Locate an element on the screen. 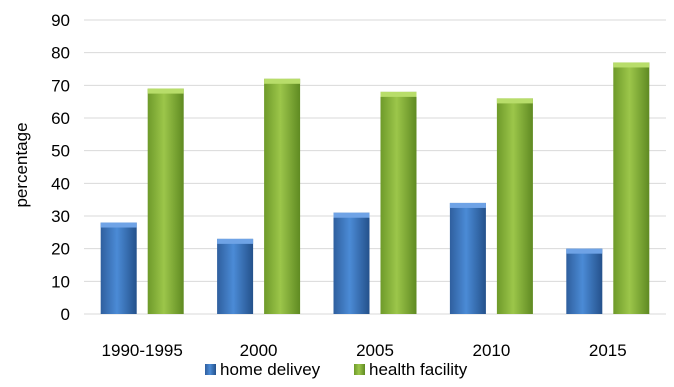 The width and height of the screenshot is (674, 387). x-category-label: 2010 is located at coordinates (491, 350).